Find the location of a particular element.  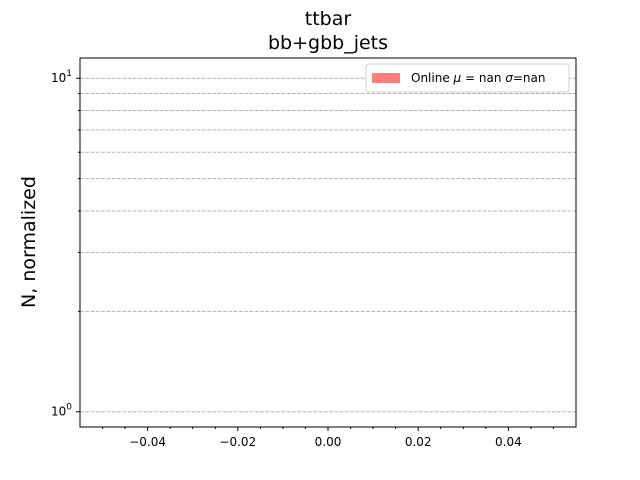

legend-mu-value: = nan is located at coordinates (483, 78).